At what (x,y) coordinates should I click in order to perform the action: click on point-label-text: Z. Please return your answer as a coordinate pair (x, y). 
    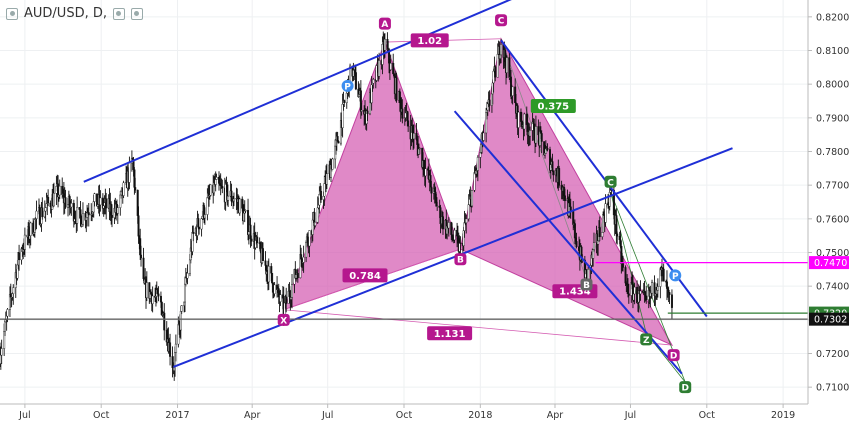
    Looking at the image, I should click on (646, 341).